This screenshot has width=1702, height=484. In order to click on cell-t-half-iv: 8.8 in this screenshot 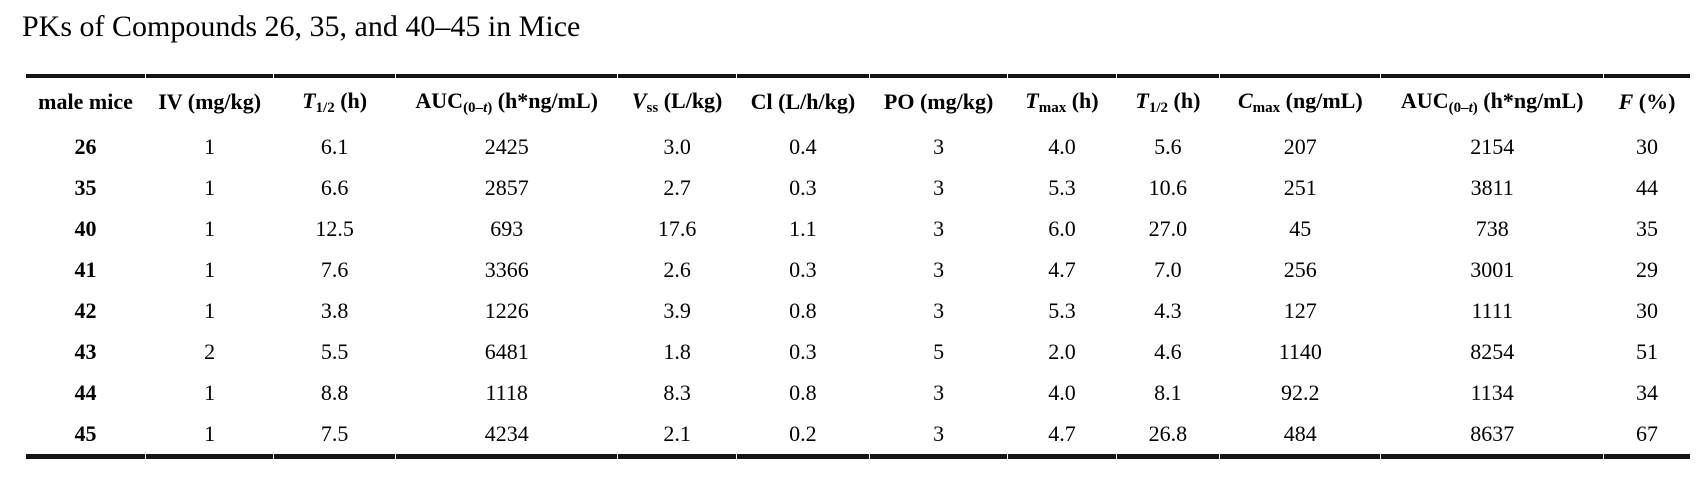, I will do `click(334, 392)`.